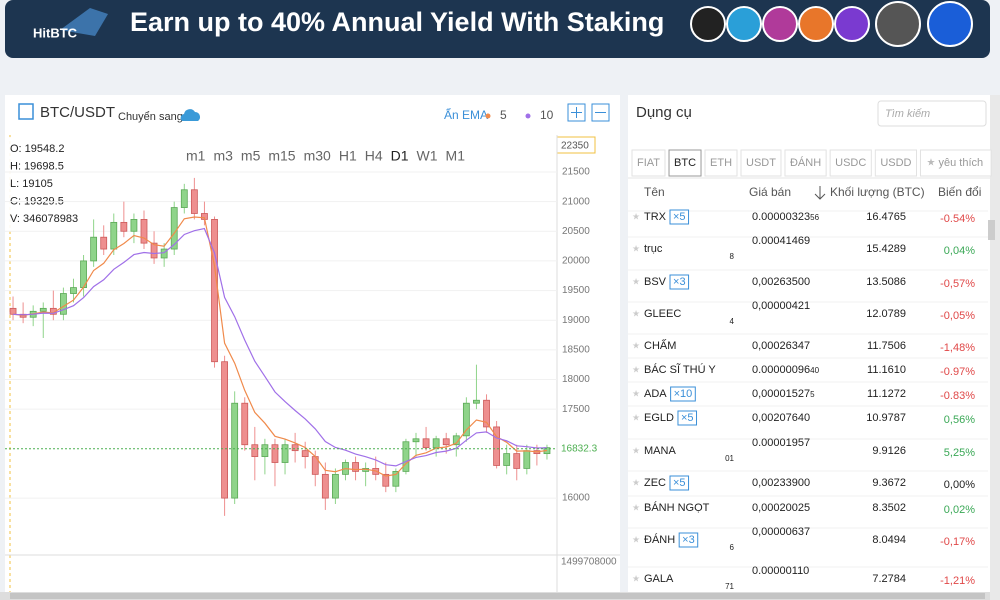 This screenshot has height=600, width=1000. What do you see at coordinates (781, 418) in the screenshot?
I see `row-price: 0,00207640` at bounding box center [781, 418].